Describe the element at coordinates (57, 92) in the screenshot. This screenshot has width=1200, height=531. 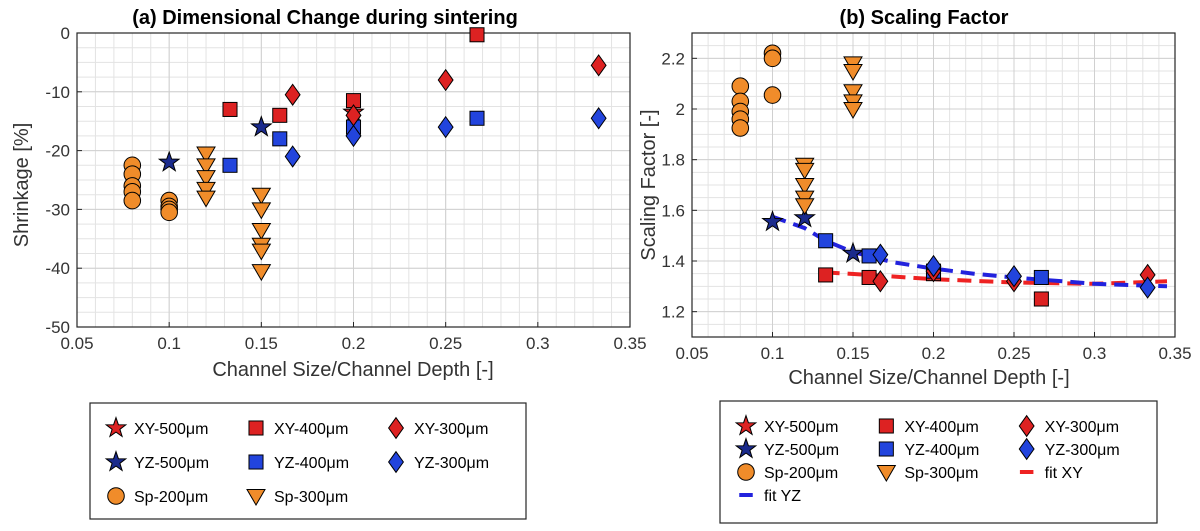
I see `y-tick-label: -10` at that location.